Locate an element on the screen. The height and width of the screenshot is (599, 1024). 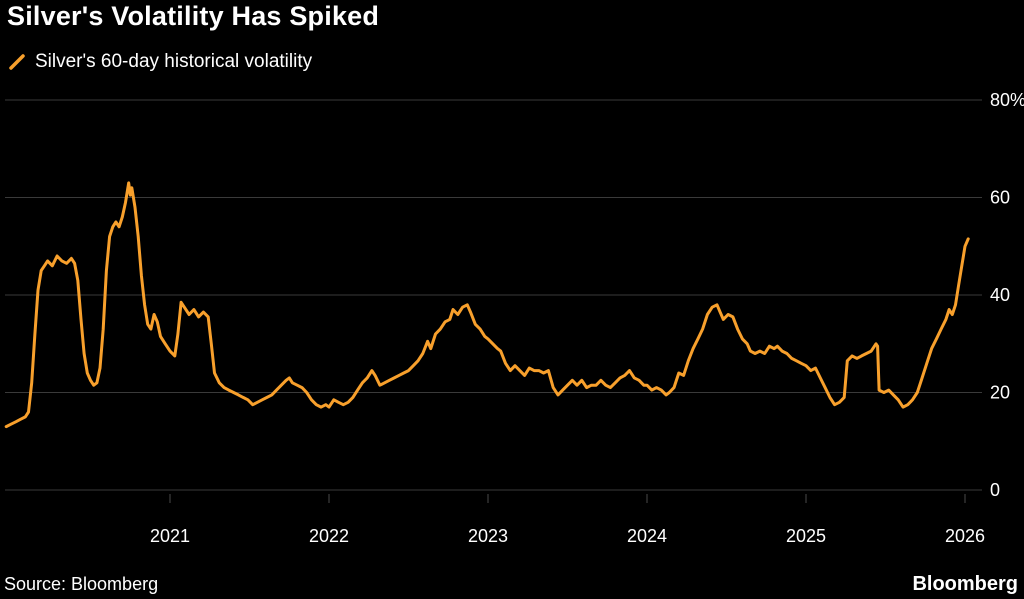
y-axis-label: 80% is located at coordinates (1007, 100).